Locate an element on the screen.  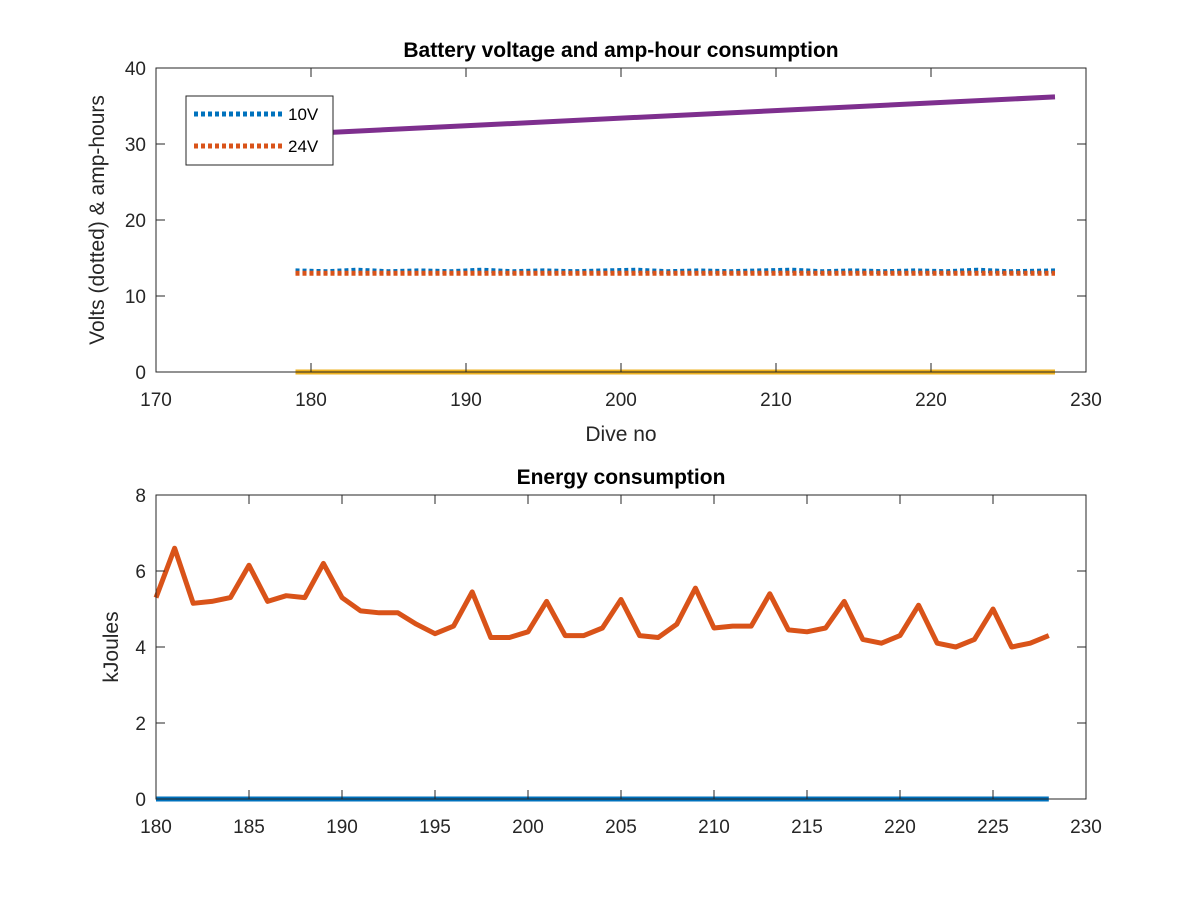
legend-box is located at coordinates (259, 130).